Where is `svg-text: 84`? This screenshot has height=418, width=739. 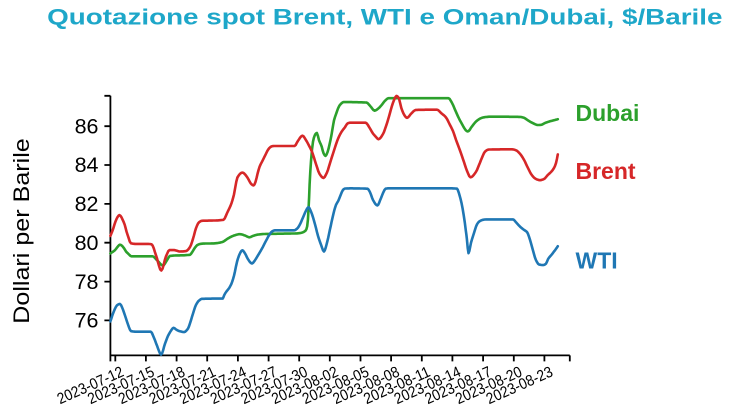
svg-text: 84 is located at coordinates (87, 165).